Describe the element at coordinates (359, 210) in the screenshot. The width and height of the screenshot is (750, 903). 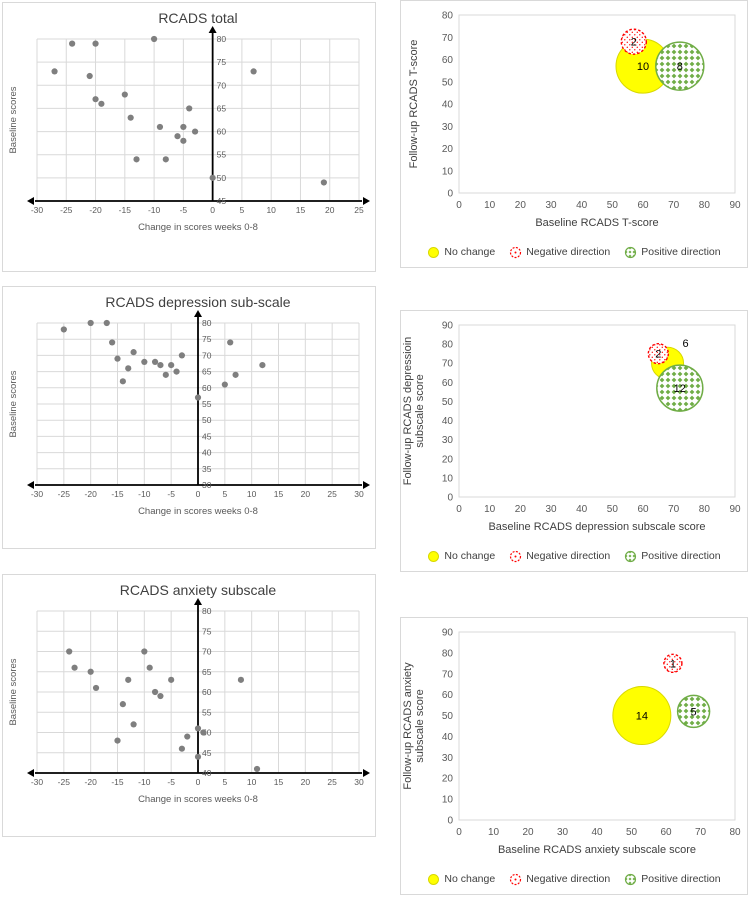
I see `x-tick-label: 25` at that location.